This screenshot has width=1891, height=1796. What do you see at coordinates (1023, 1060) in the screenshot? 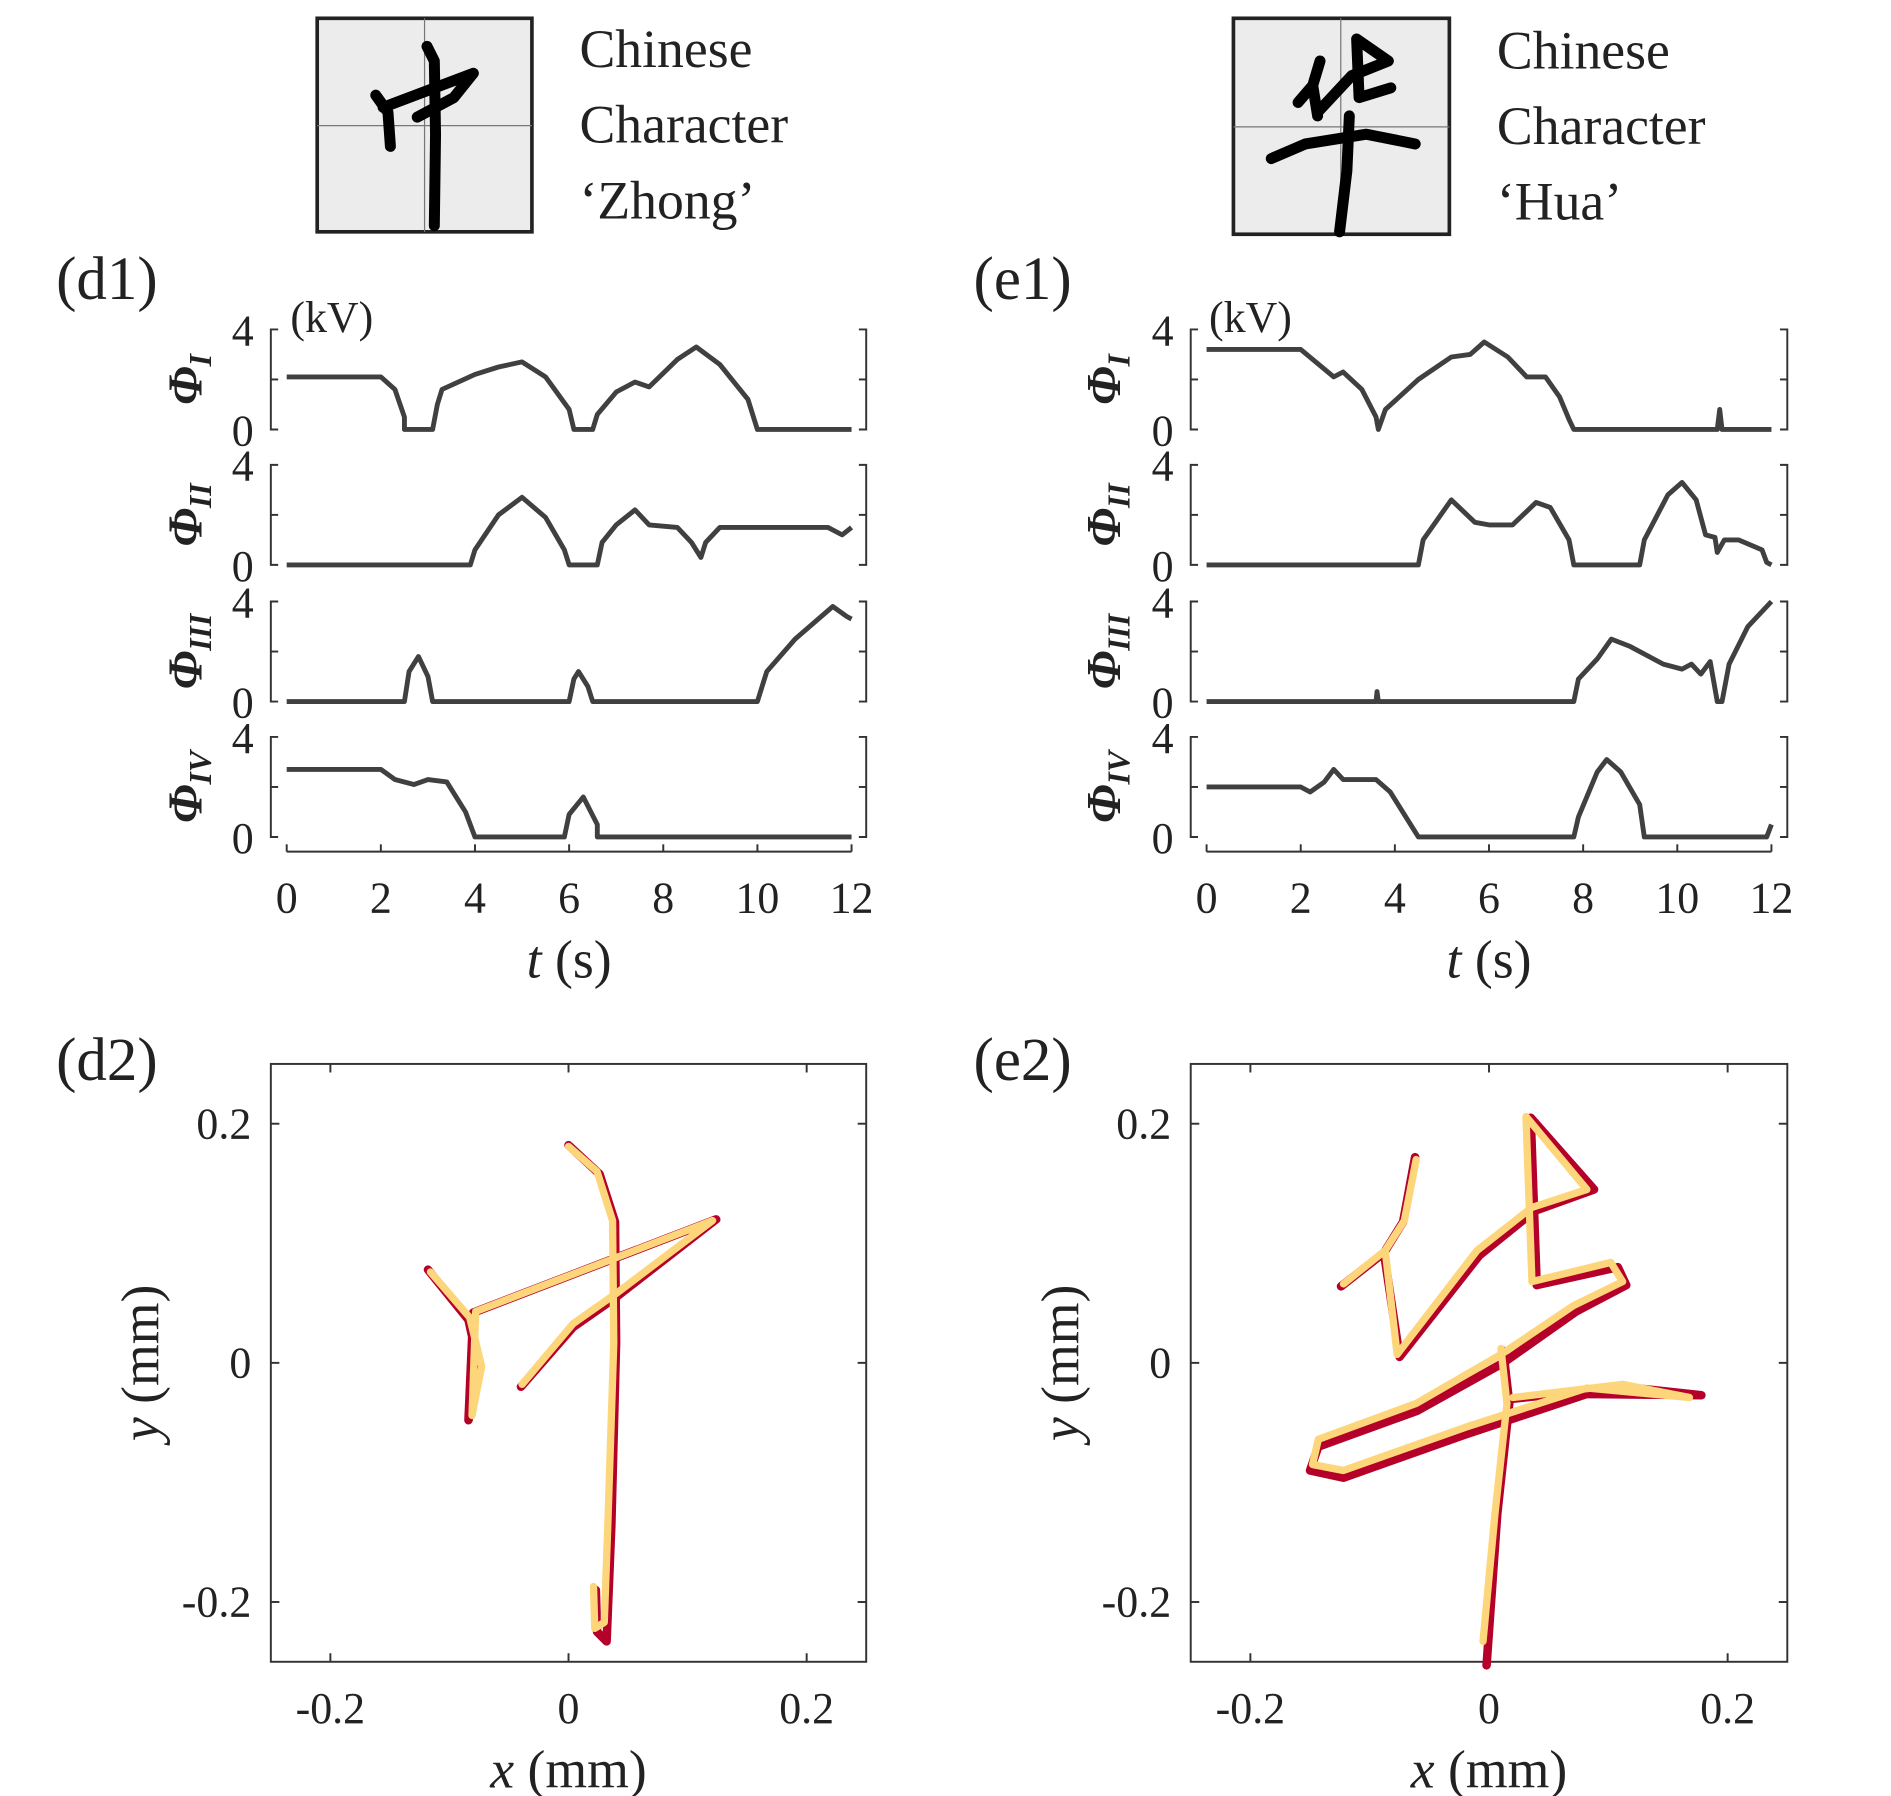
I see `panel-label-e2: (e2)` at bounding box center [1023, 1060].